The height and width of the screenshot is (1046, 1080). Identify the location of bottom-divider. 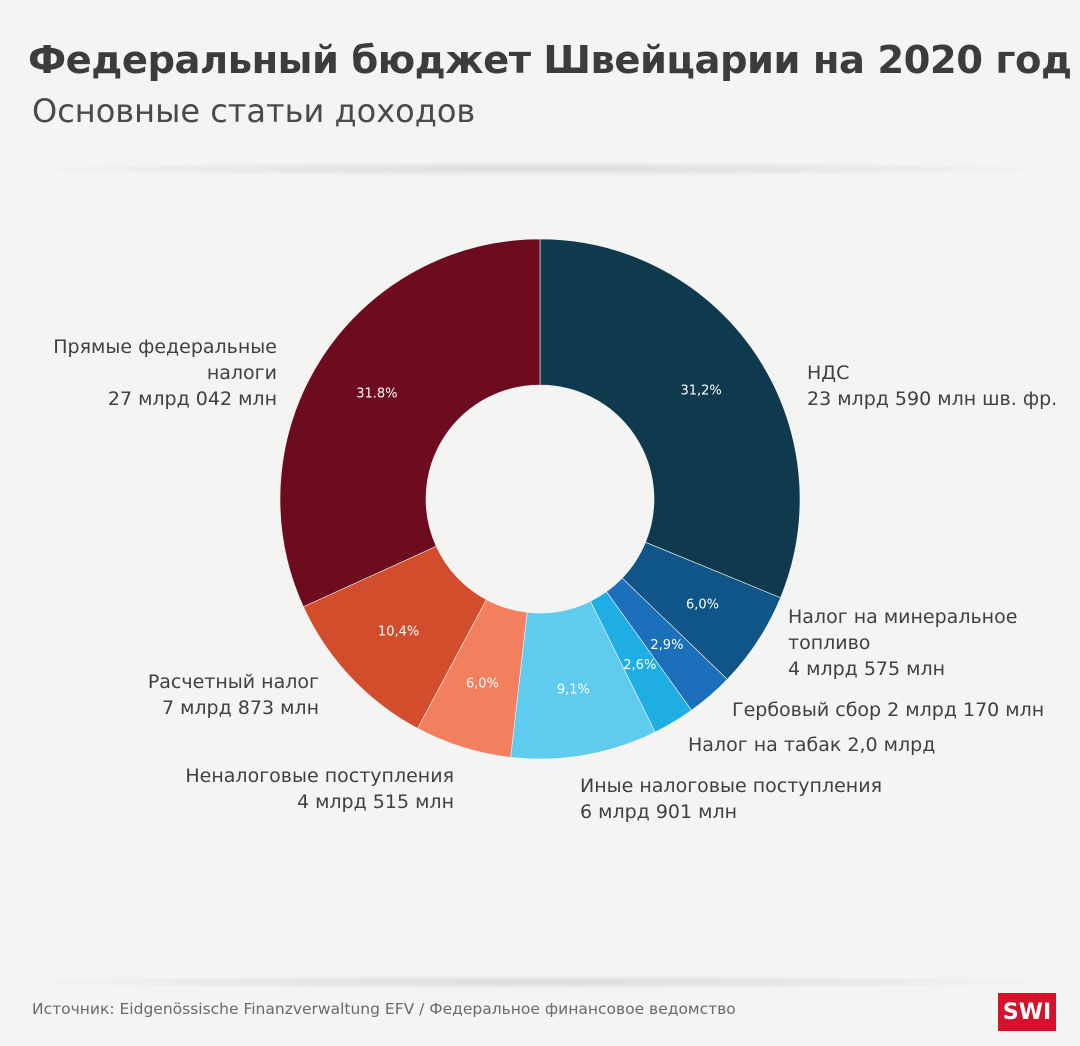
(540, 982).